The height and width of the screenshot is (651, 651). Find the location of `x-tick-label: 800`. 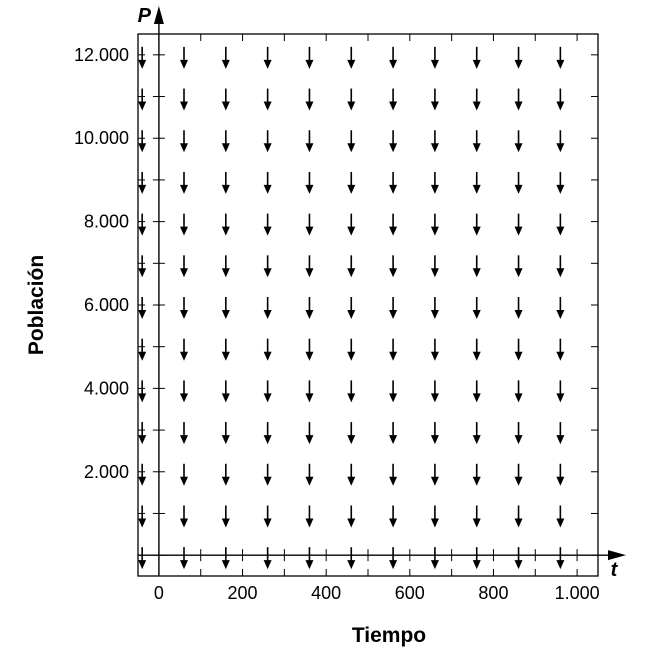

x-tick-label: 800 is located at coordinates (493, 593).